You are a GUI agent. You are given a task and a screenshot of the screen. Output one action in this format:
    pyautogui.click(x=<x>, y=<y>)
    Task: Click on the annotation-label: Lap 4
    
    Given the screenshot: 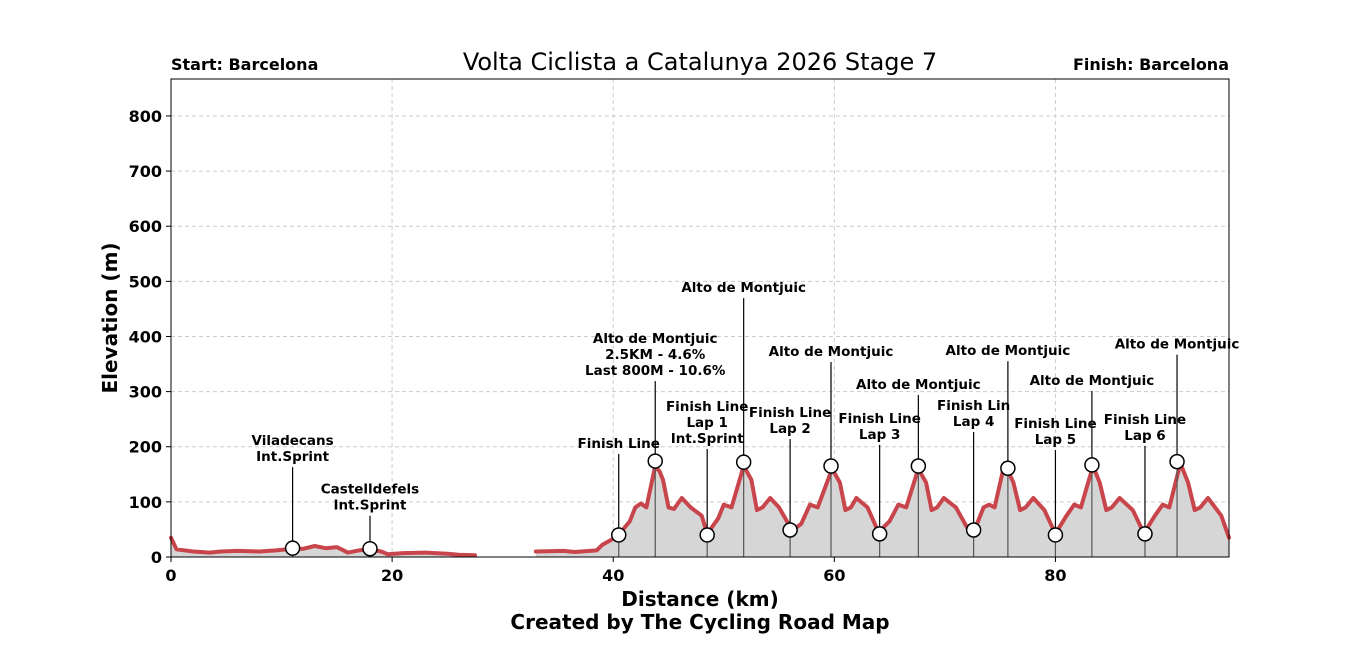 What is the action you would take?
    pyautogui.click(x=973, y=422)
    